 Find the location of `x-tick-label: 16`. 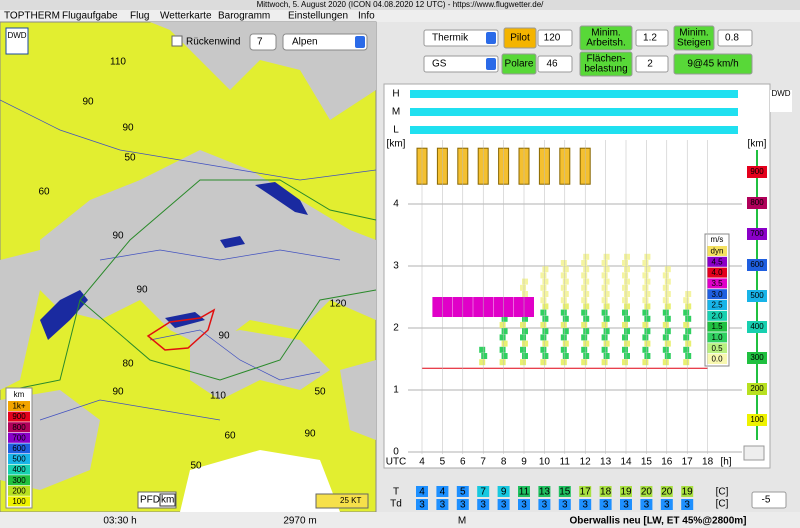

x-tick-label: 16 is located at coordinates (667, 462).